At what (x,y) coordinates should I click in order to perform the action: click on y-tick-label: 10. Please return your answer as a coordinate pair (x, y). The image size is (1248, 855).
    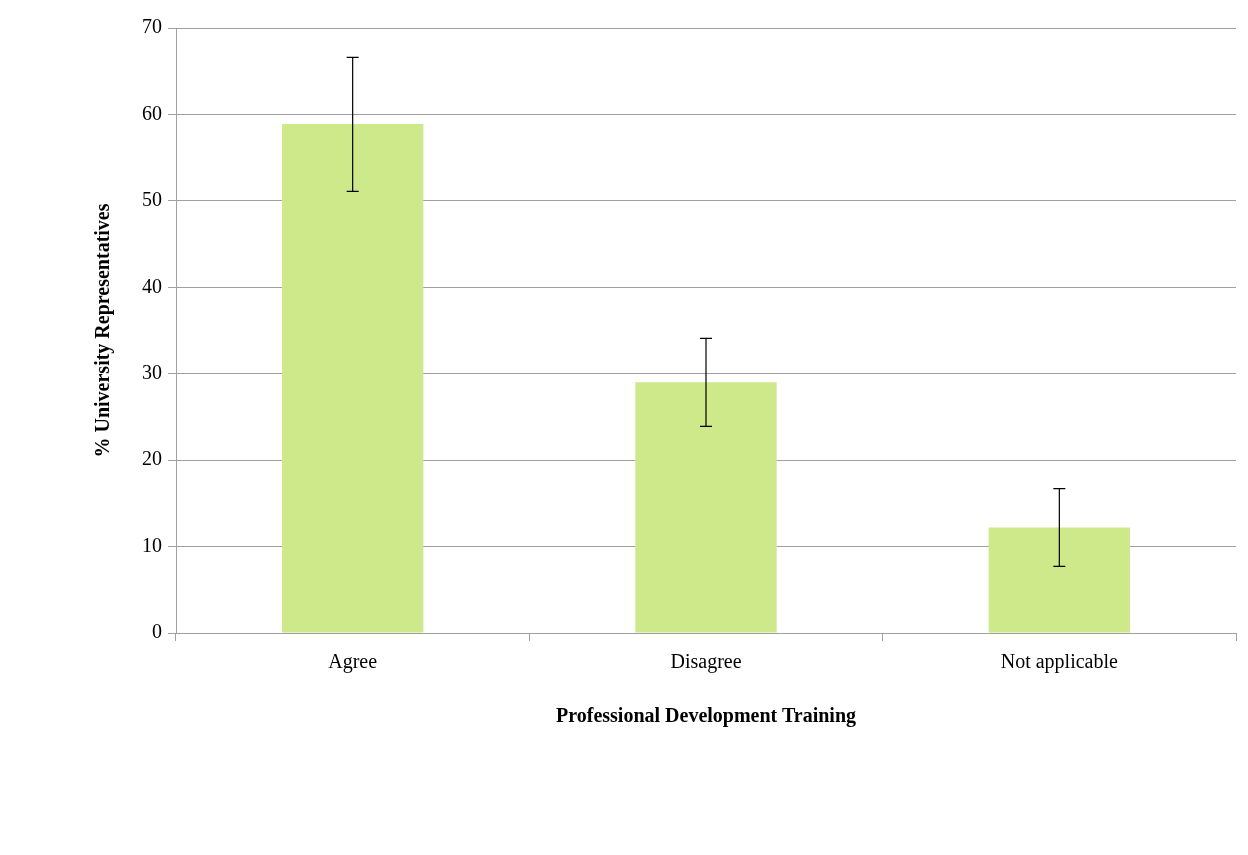
    Looking at the image, I should click on (152, 544).